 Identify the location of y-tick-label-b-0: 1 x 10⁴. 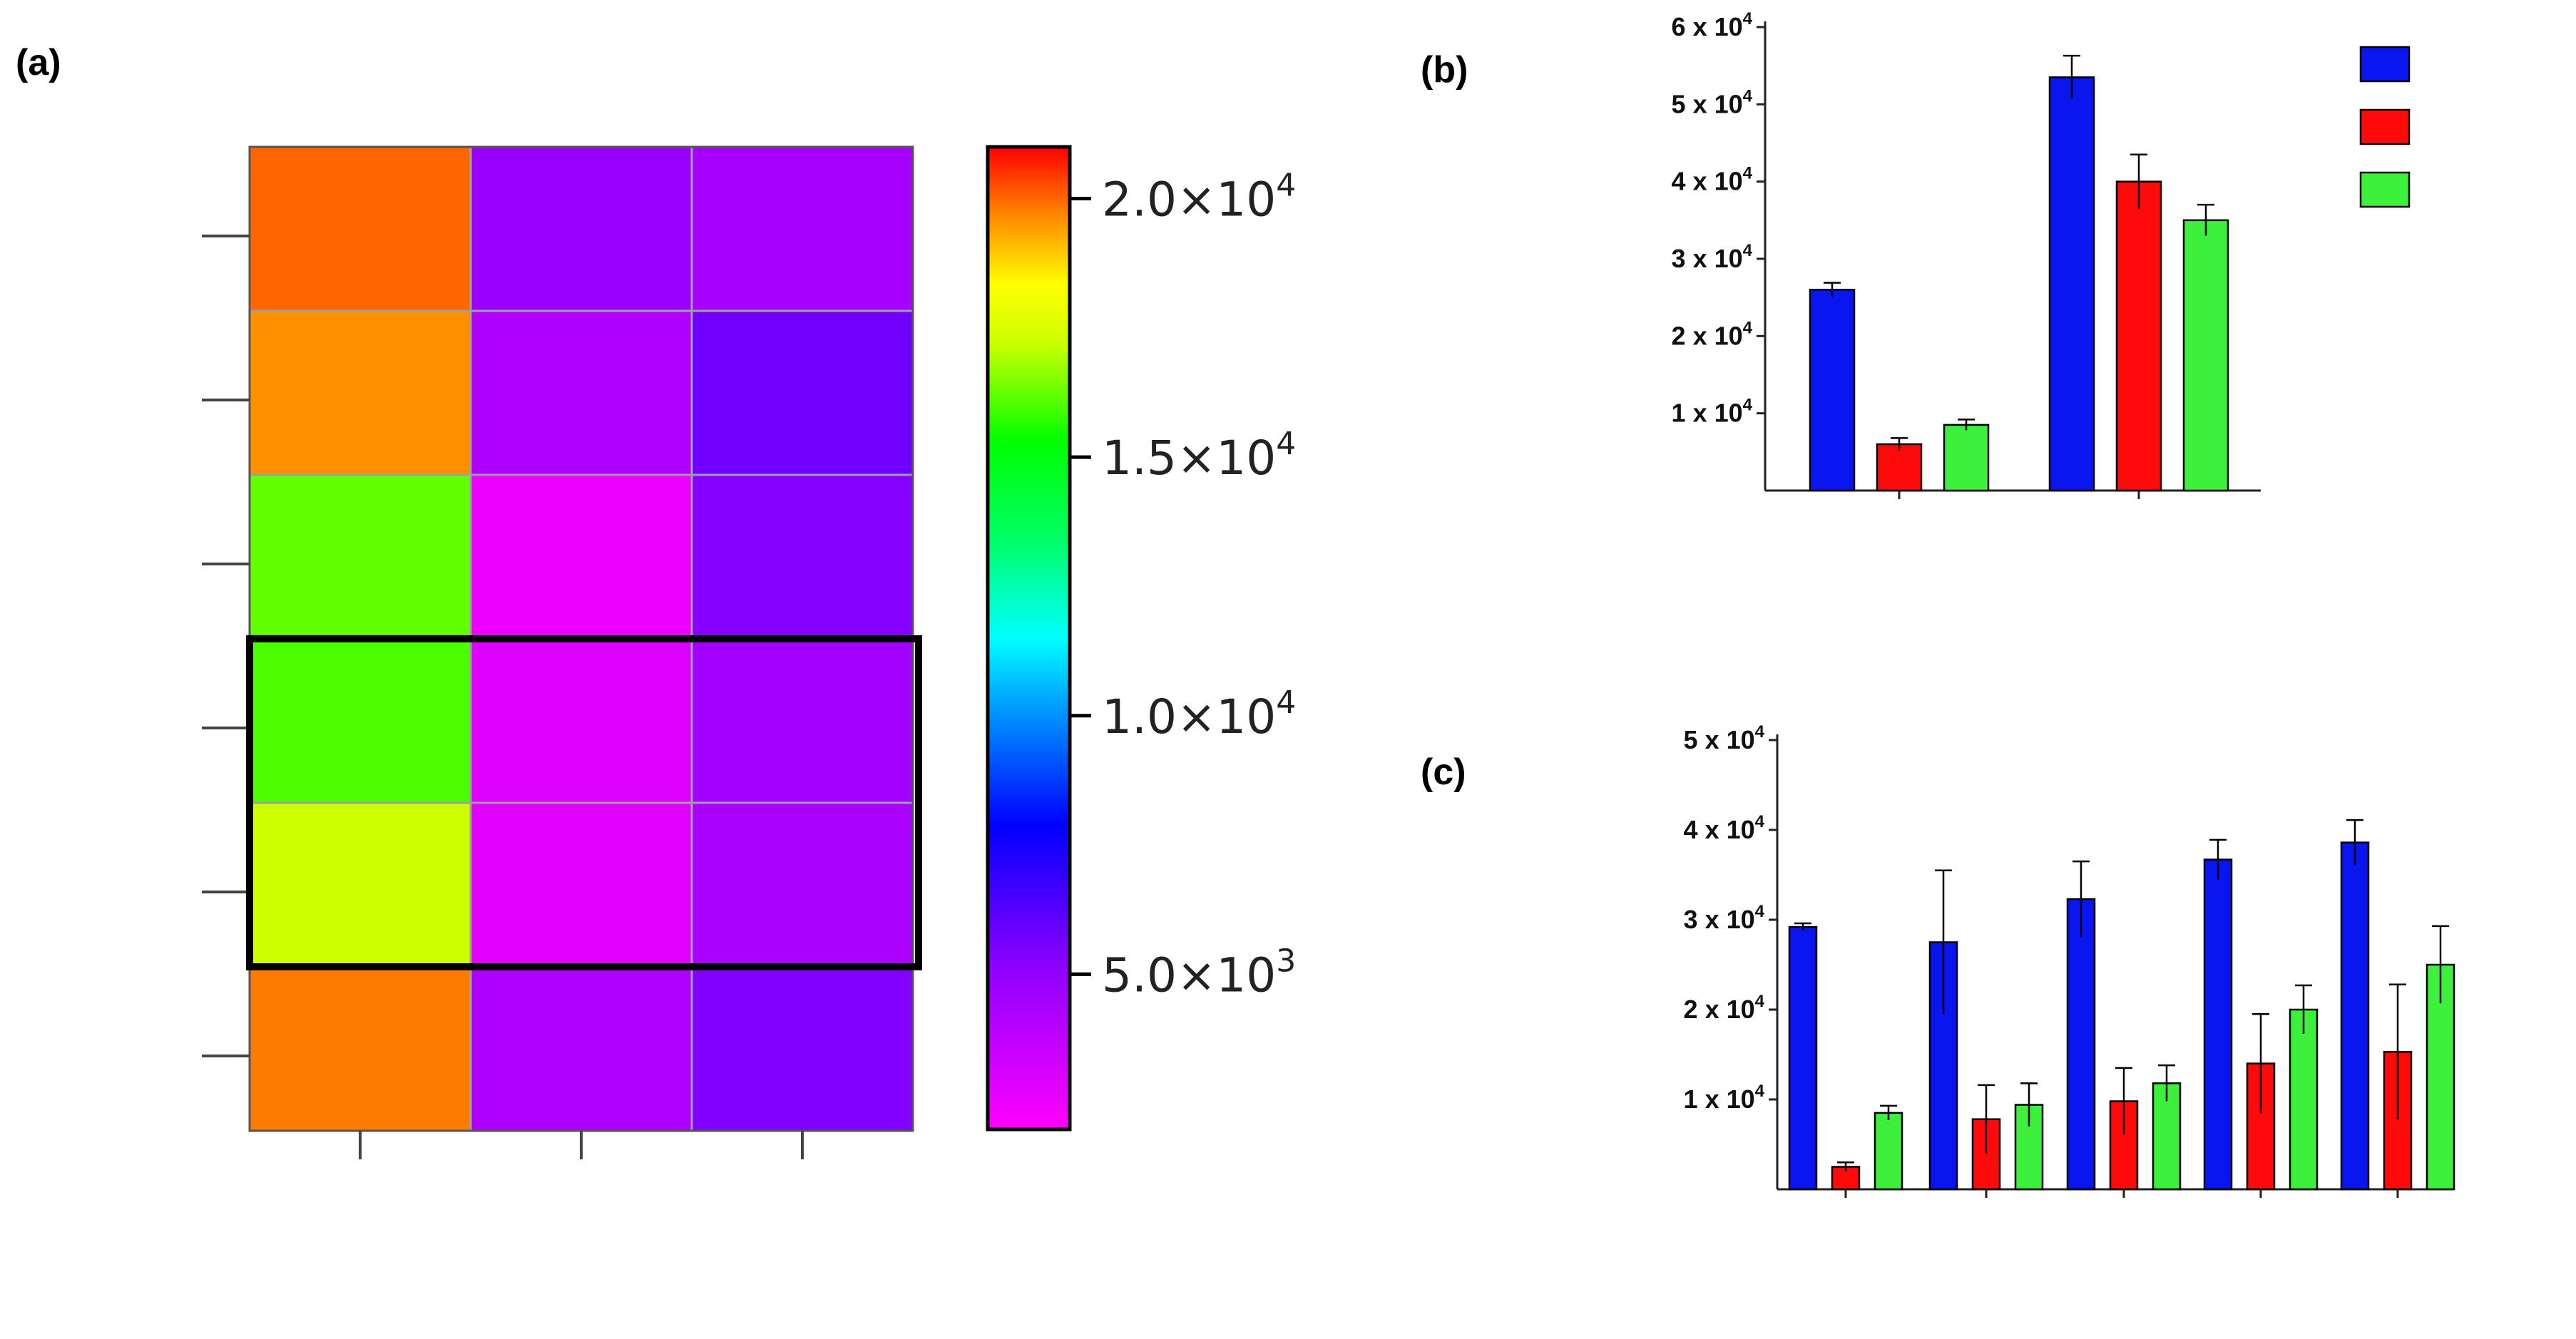
(1712, 412).